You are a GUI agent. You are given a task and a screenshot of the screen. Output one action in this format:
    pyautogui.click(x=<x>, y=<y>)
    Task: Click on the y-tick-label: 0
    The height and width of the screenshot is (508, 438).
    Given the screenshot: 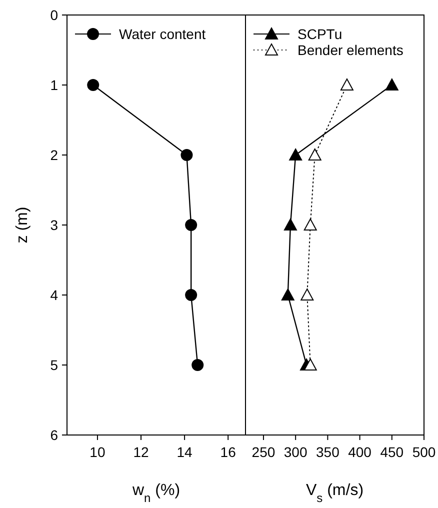 What is the action you would take?
    pyautogui.click(x=54, y=15)
    